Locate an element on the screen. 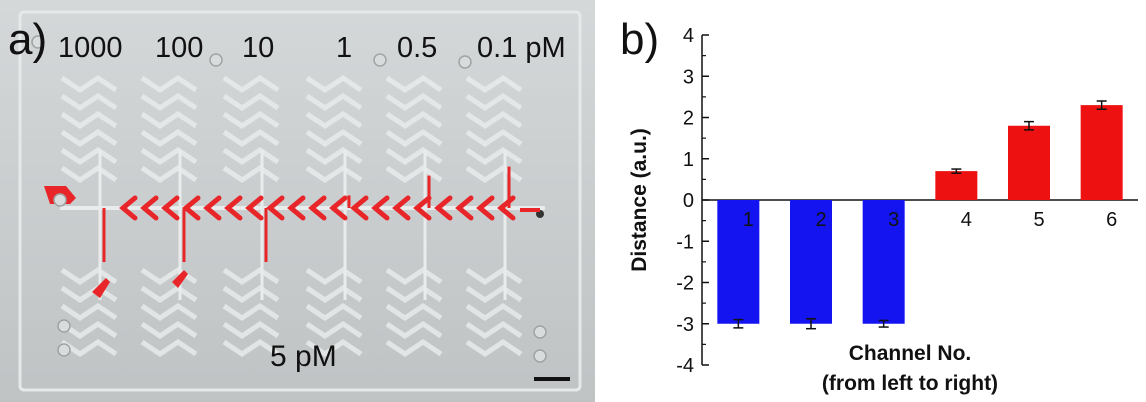  x-axis-title: Channel No. is located at coordinates (910, 353).